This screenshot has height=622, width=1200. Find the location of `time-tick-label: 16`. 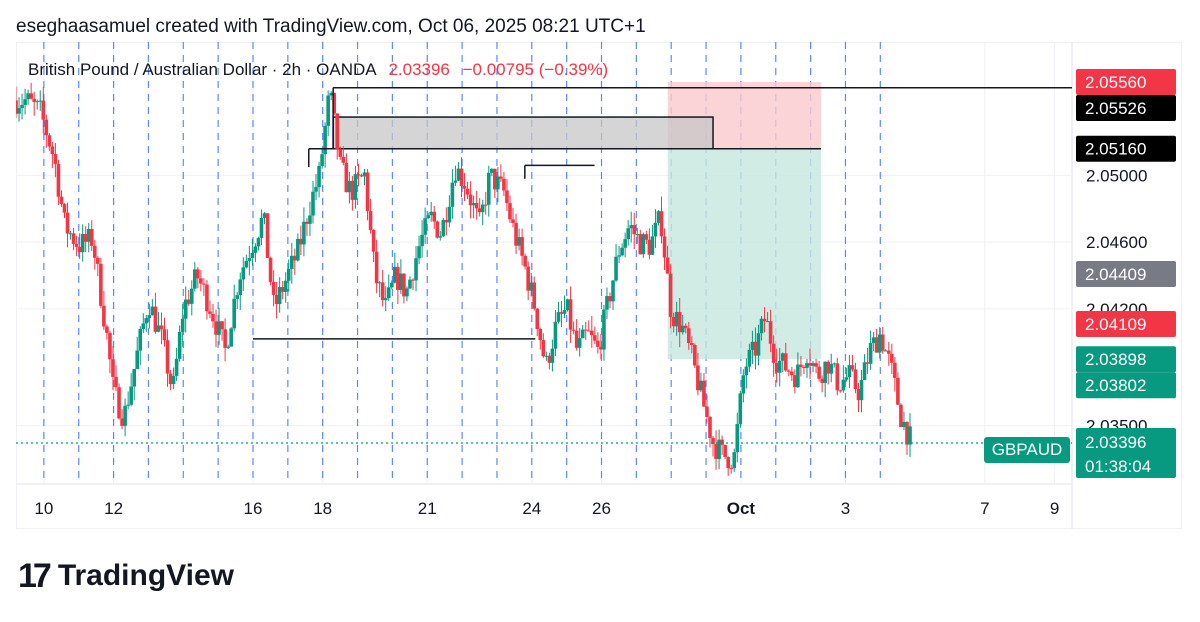

time-tick-label: 16 is located at coordinates (253, 508).